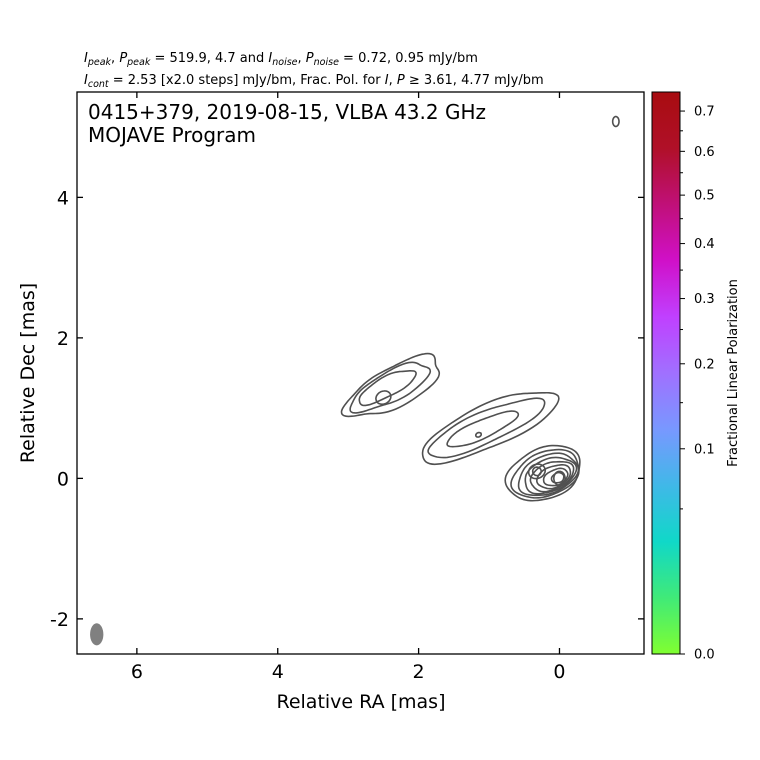 The width and height of the screenshot is (760, 760). I want to click on y-tick-label-2: 2, so click(63, 339).